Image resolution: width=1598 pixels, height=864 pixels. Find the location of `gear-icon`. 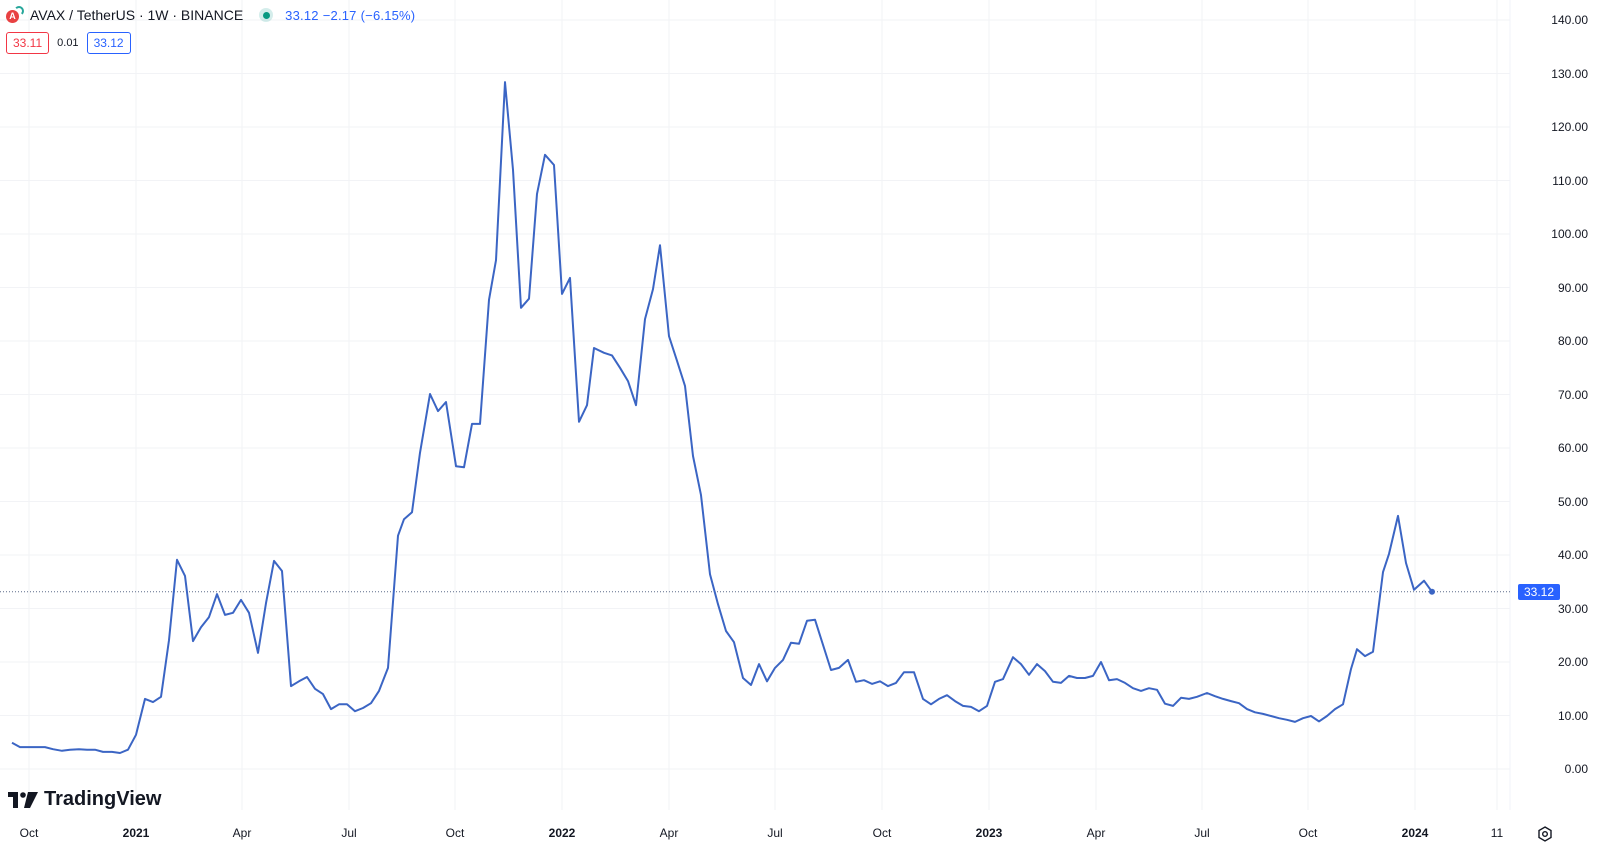

gear-icon is located at coordinates (1545, 834).